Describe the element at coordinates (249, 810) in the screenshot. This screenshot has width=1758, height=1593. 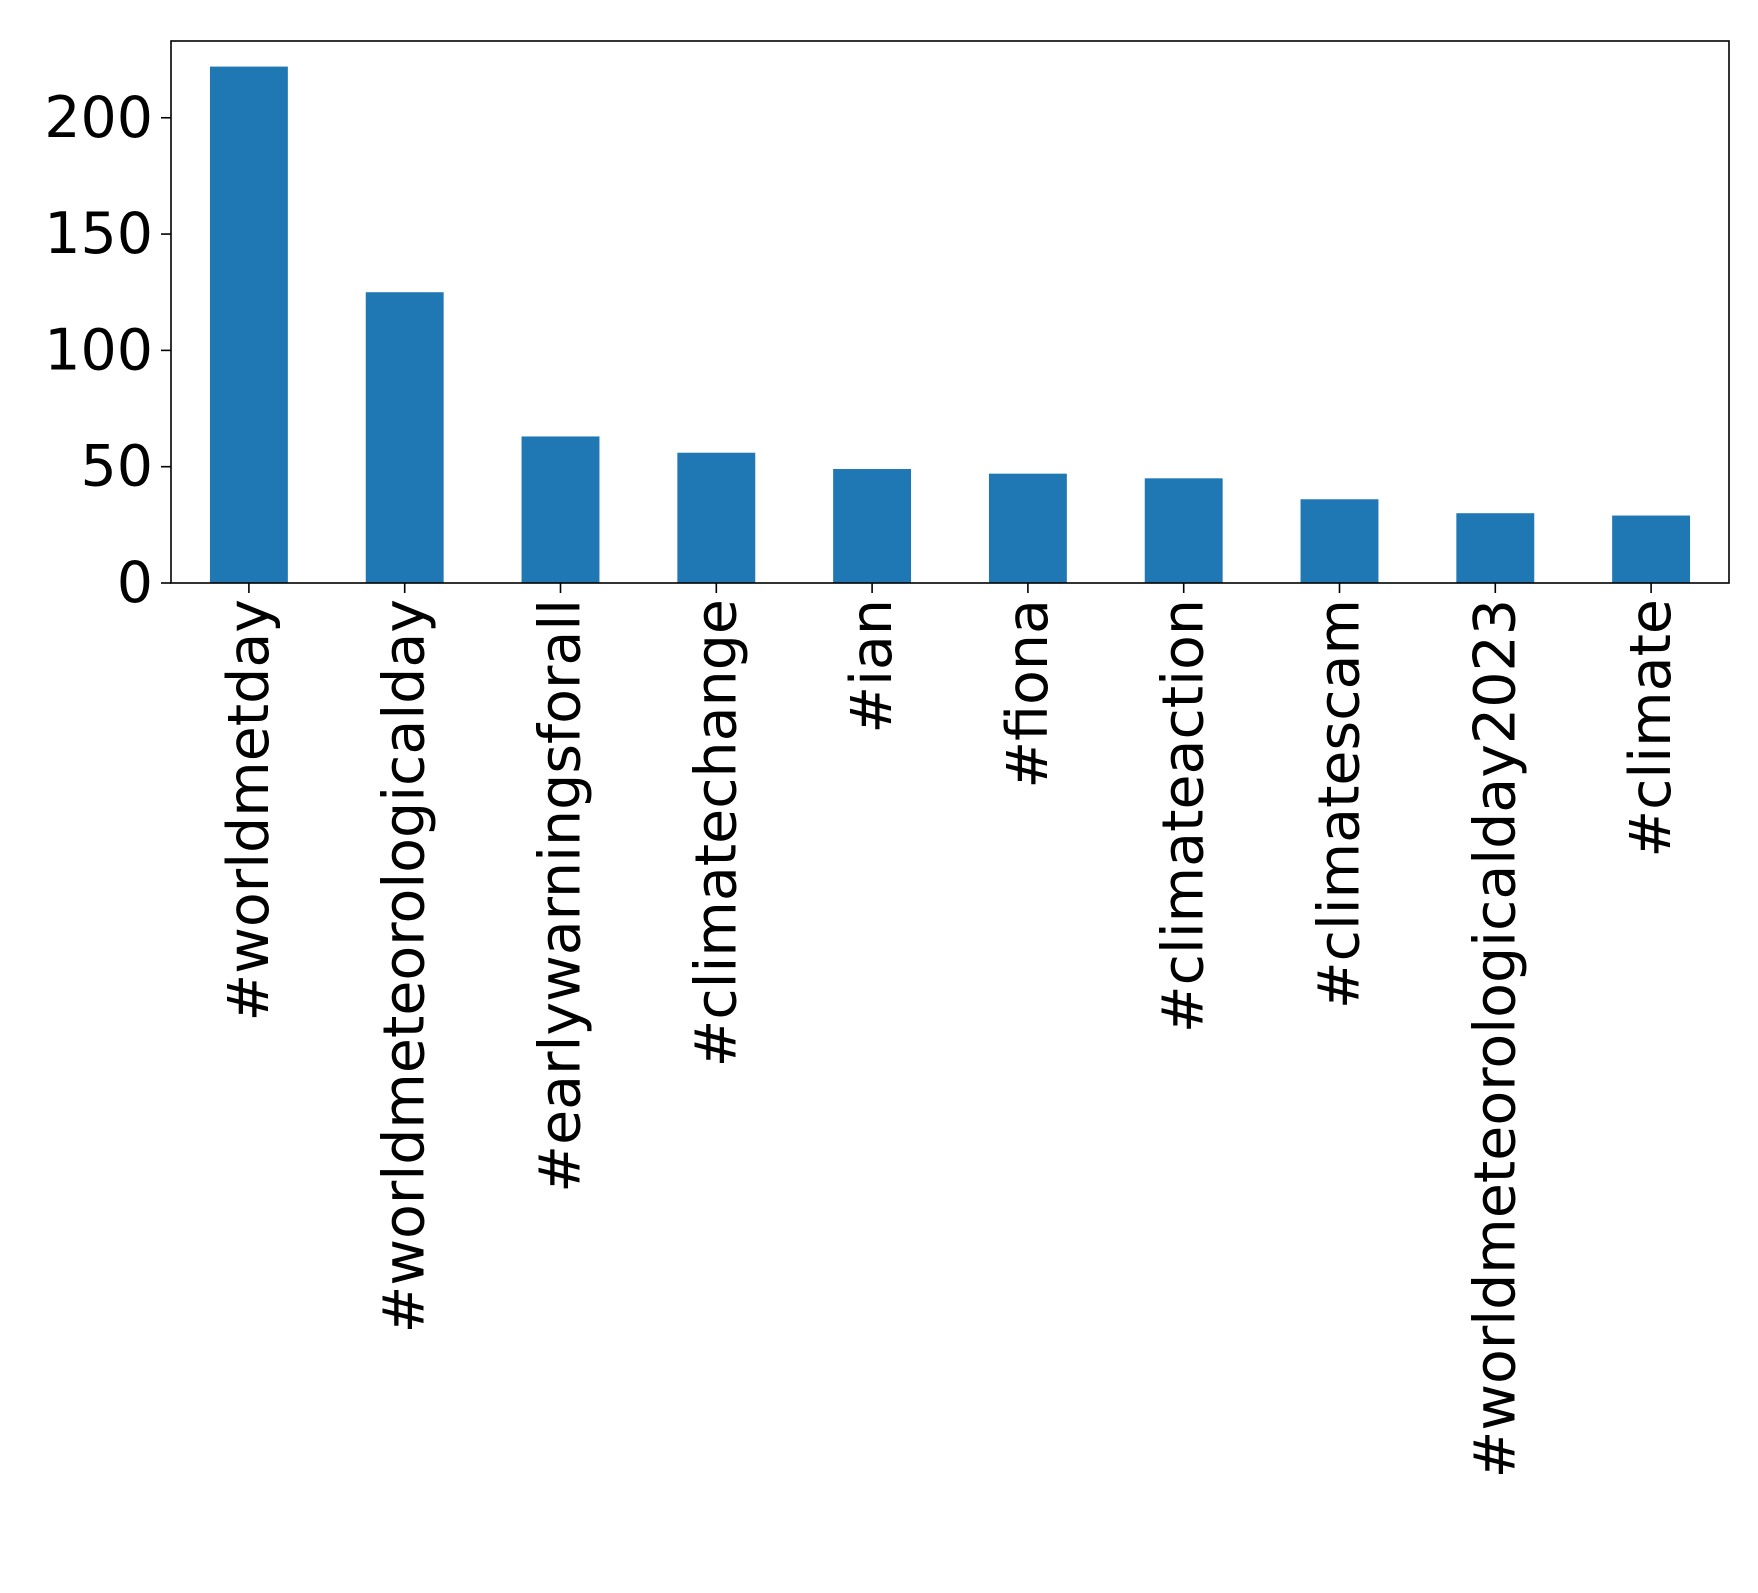
I see `x-tick-label: #worldmetday` at that location.